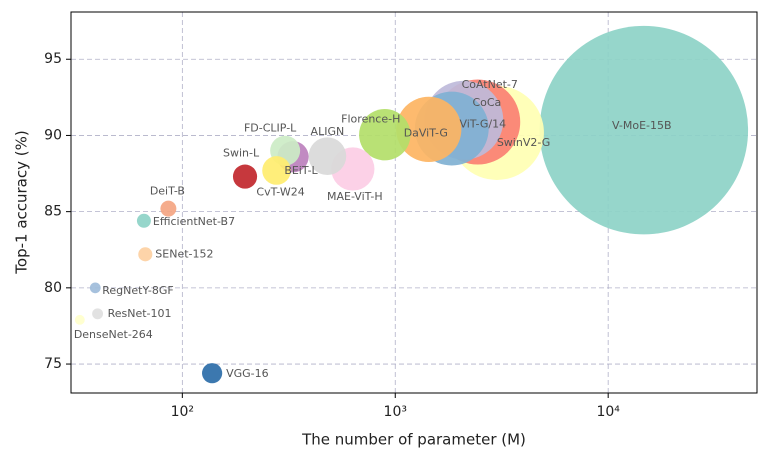  I want to click on point-label: DeiT-B, so click(167, 191).